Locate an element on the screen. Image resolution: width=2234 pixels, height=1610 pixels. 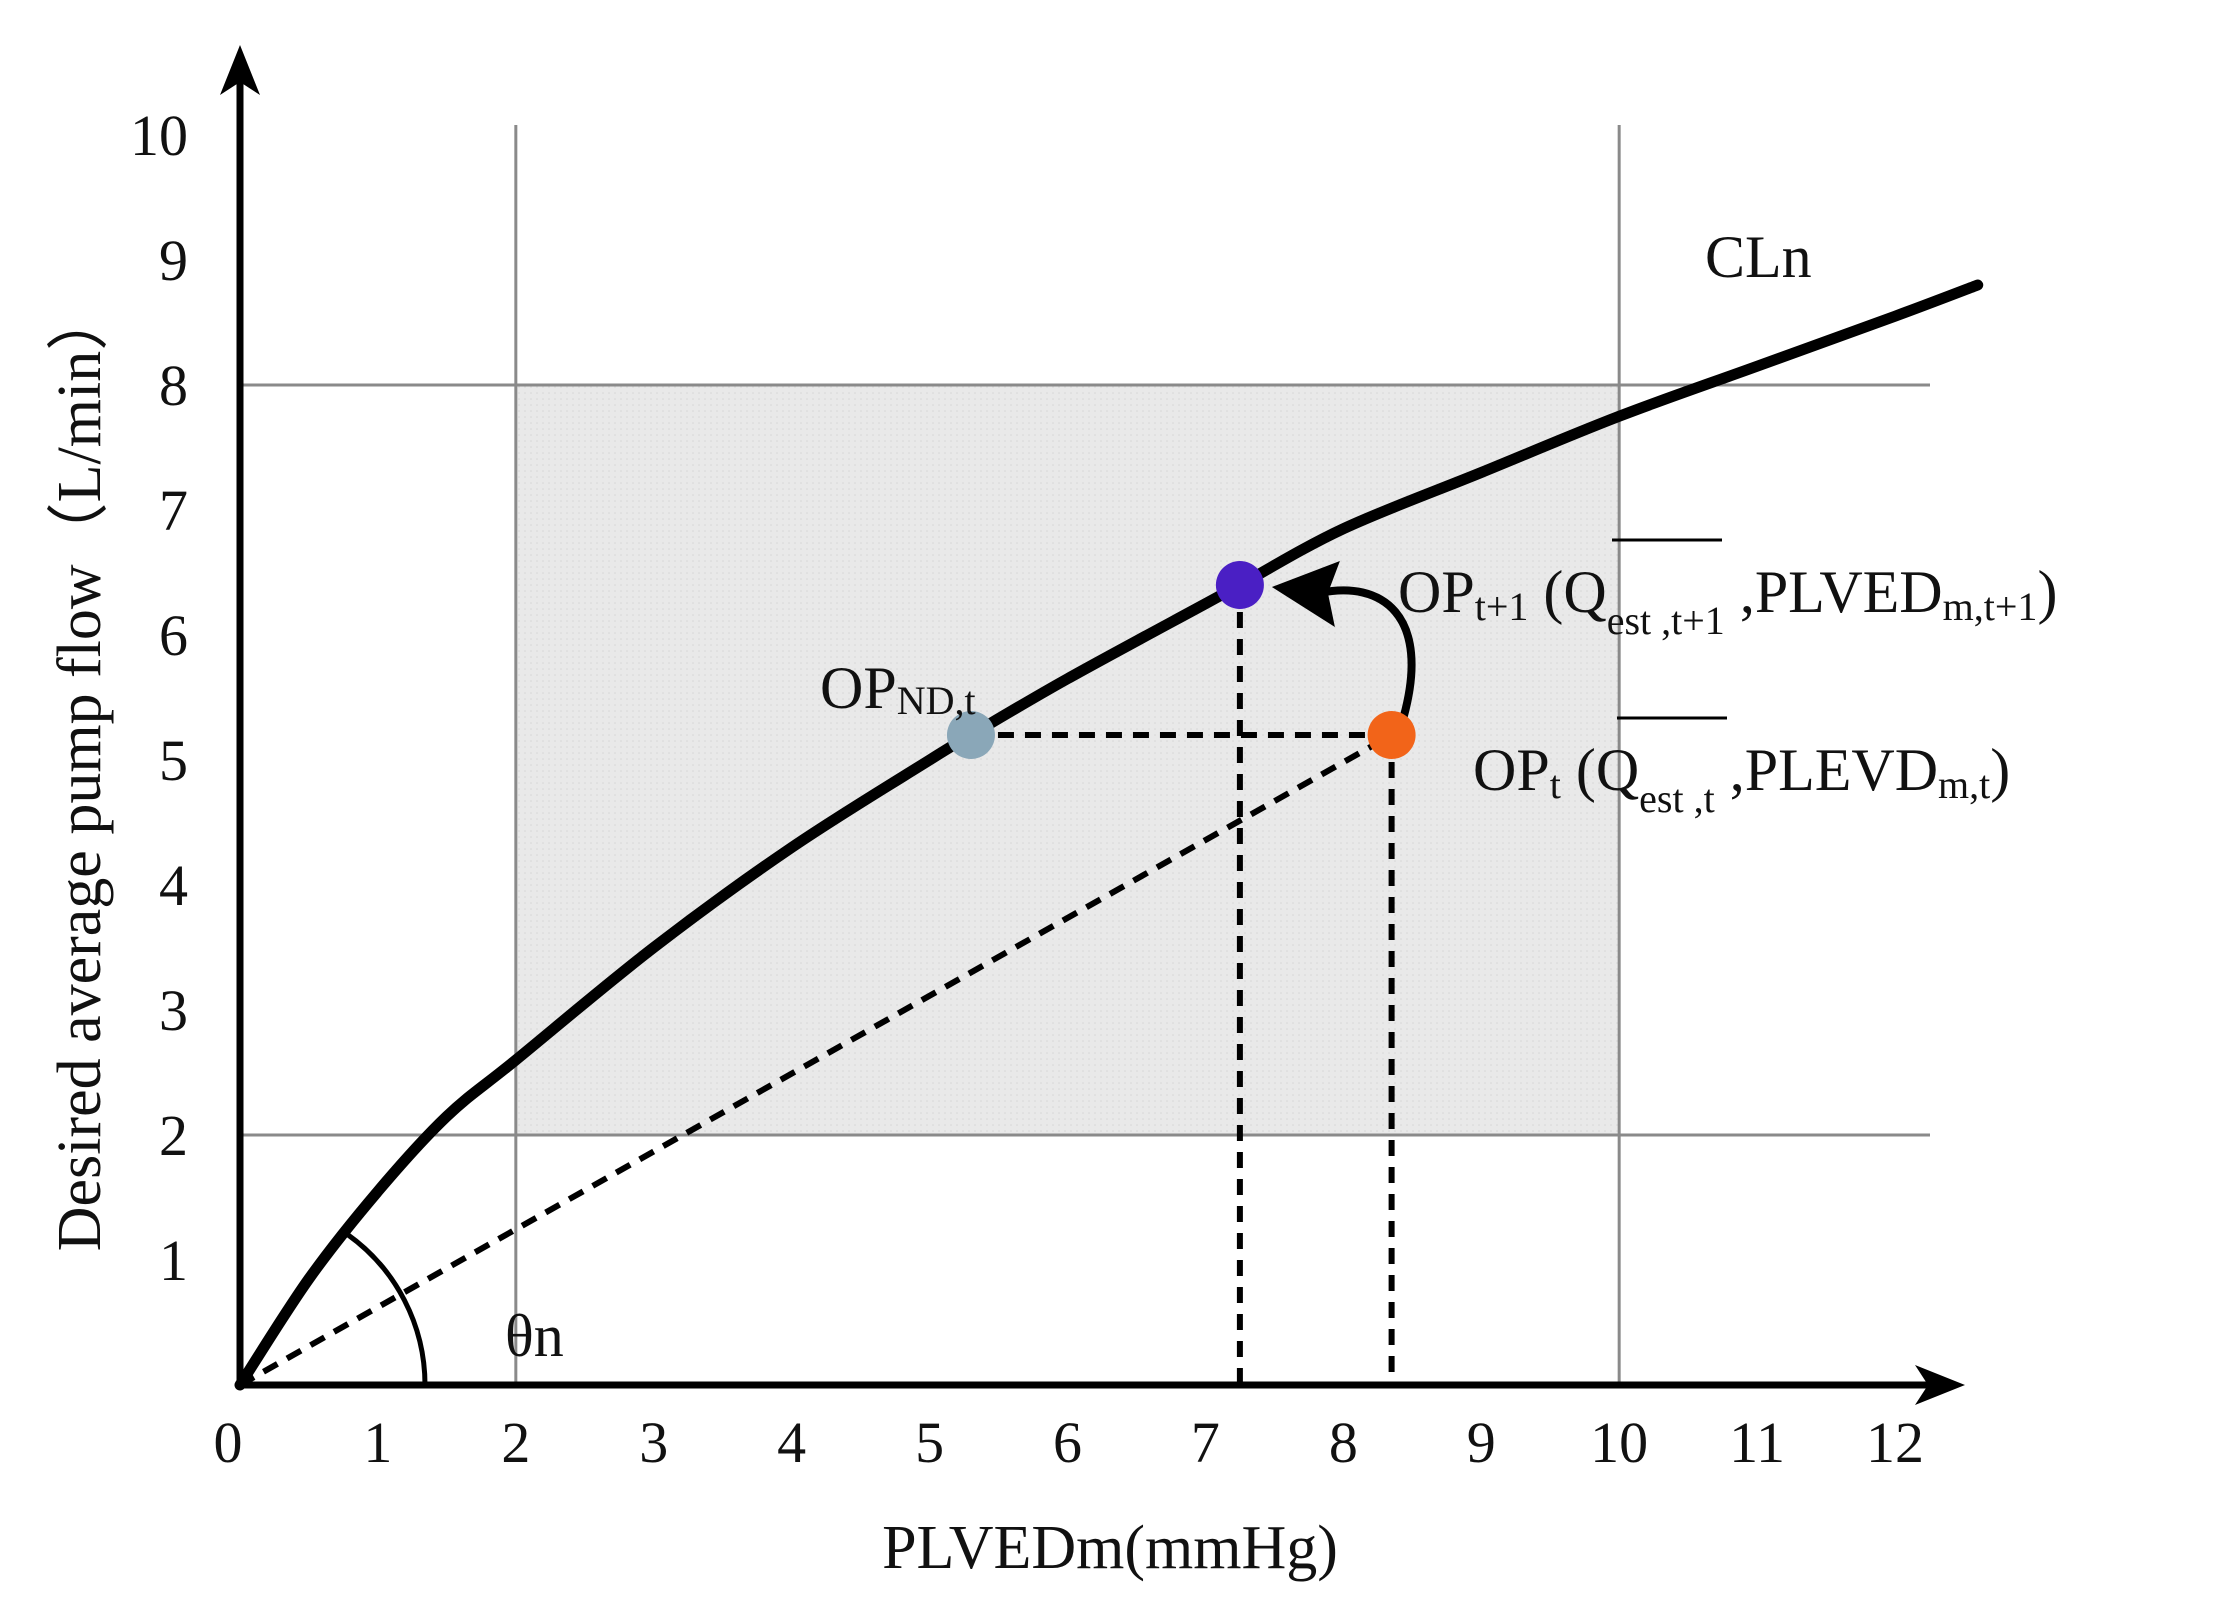
y-tick-3: 3 is located at coordinates (173, 1010).